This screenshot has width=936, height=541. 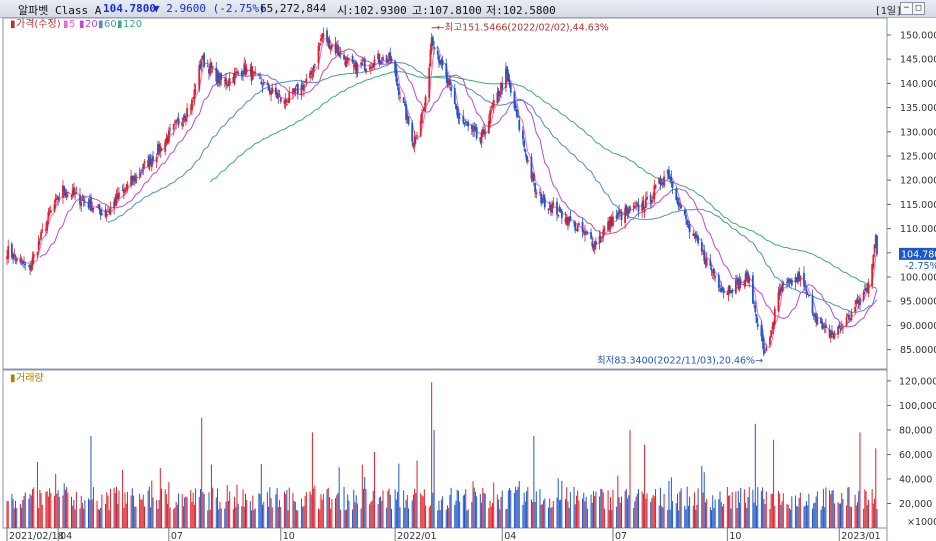 What do you see at coordinates (917, 381) in the screenshot?
I see `volume-tick-label: 120,000` at bounding box center [917, 381].